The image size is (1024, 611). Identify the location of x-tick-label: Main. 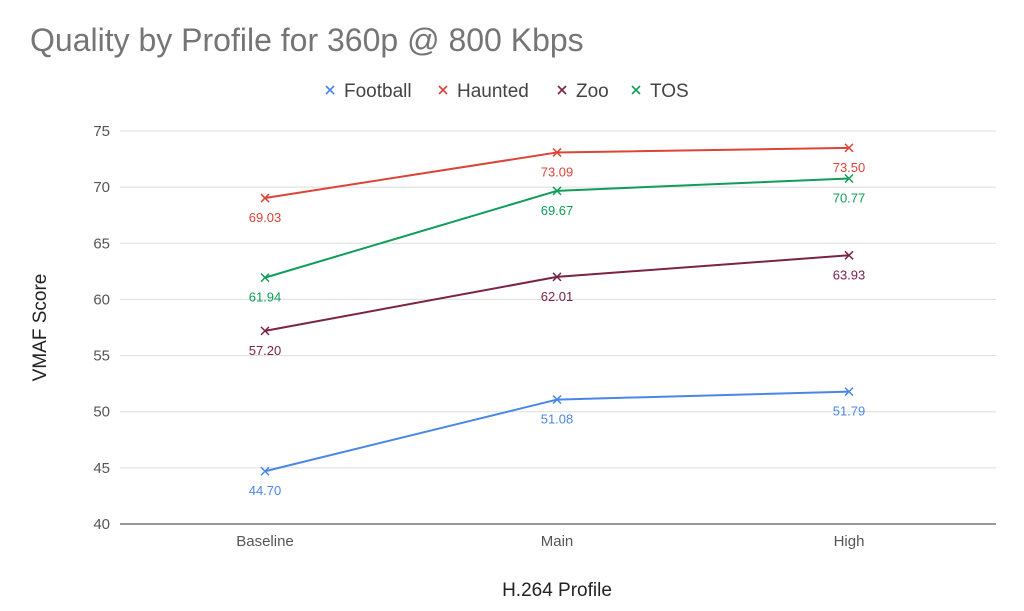
(557, 541).